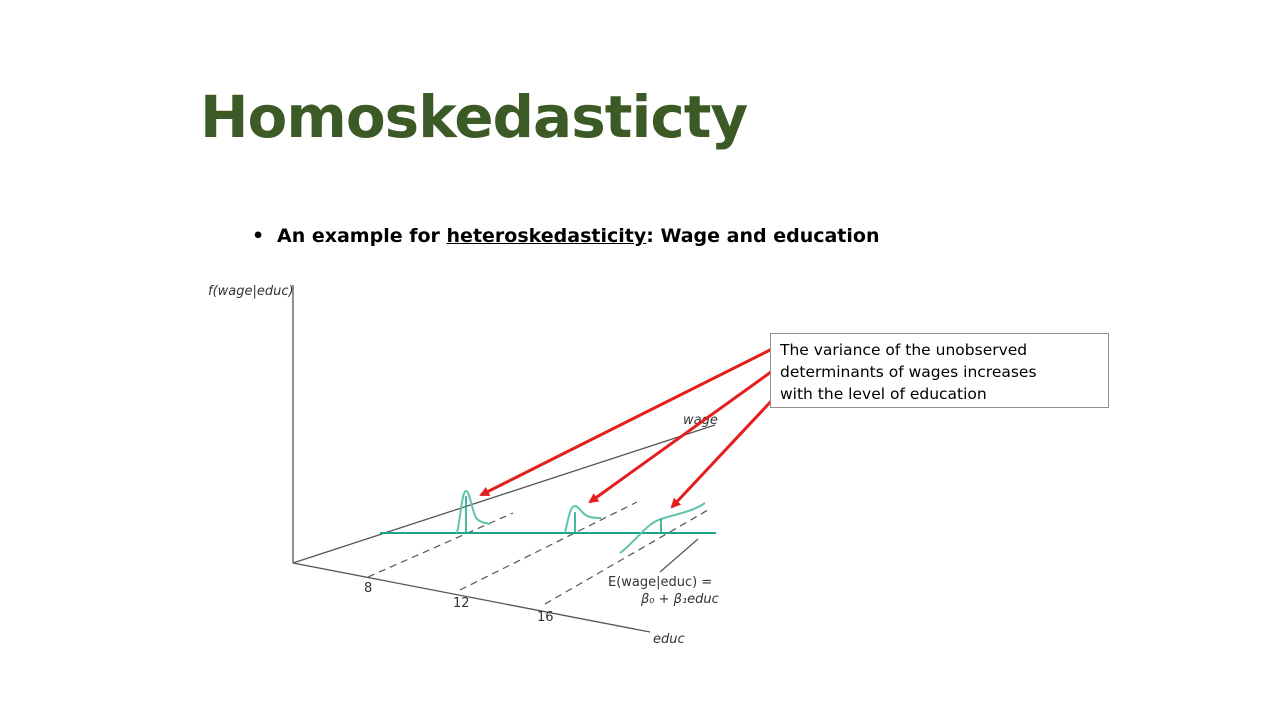  What do you see at coordinates (883, 394) in the screenshot?
I see `callout-line-3: with the level of education` at bounding box center [883, 394].